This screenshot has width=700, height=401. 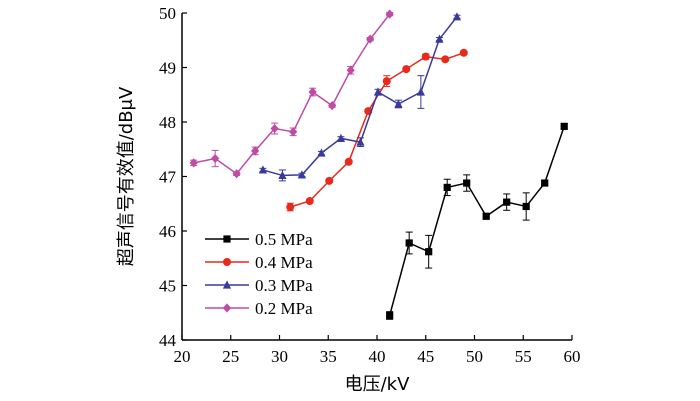 What do you see at coordinates (167, 68) in the screenshot?
I see `y-tick-label: 49` at bounding box center [167, 68].